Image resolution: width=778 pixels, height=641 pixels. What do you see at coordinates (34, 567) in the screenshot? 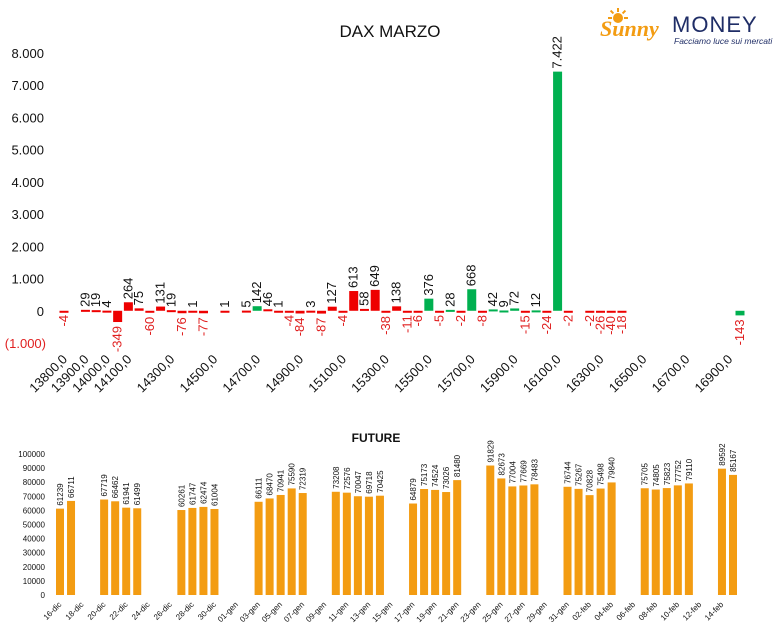
I see `y-tick-label: 20000` at bounding box center [34, 567].